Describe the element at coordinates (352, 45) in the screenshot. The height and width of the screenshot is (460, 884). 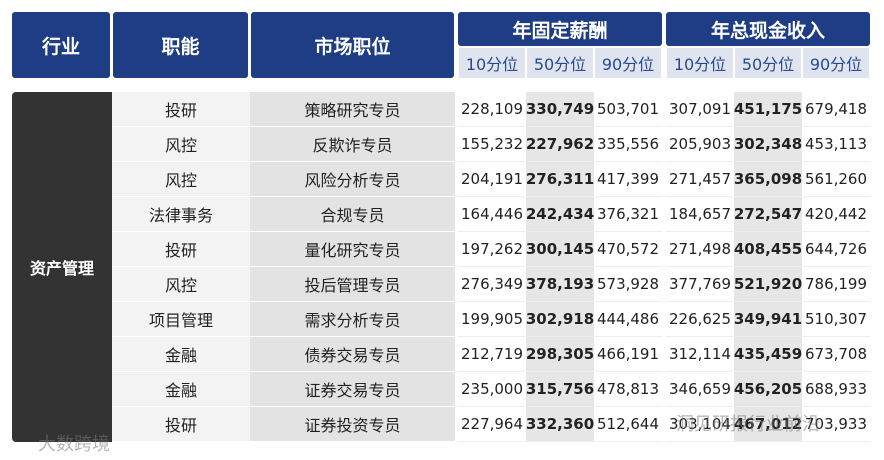
I see `header-position: 市场职位` at that location.